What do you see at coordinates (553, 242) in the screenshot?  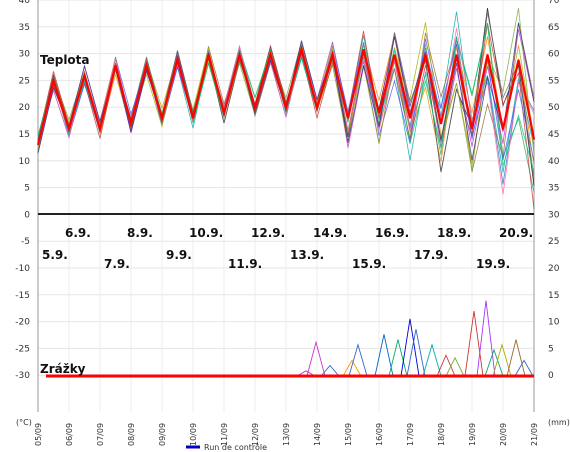 I see `right-tick-label: 25` at bounding box center [553, 242].